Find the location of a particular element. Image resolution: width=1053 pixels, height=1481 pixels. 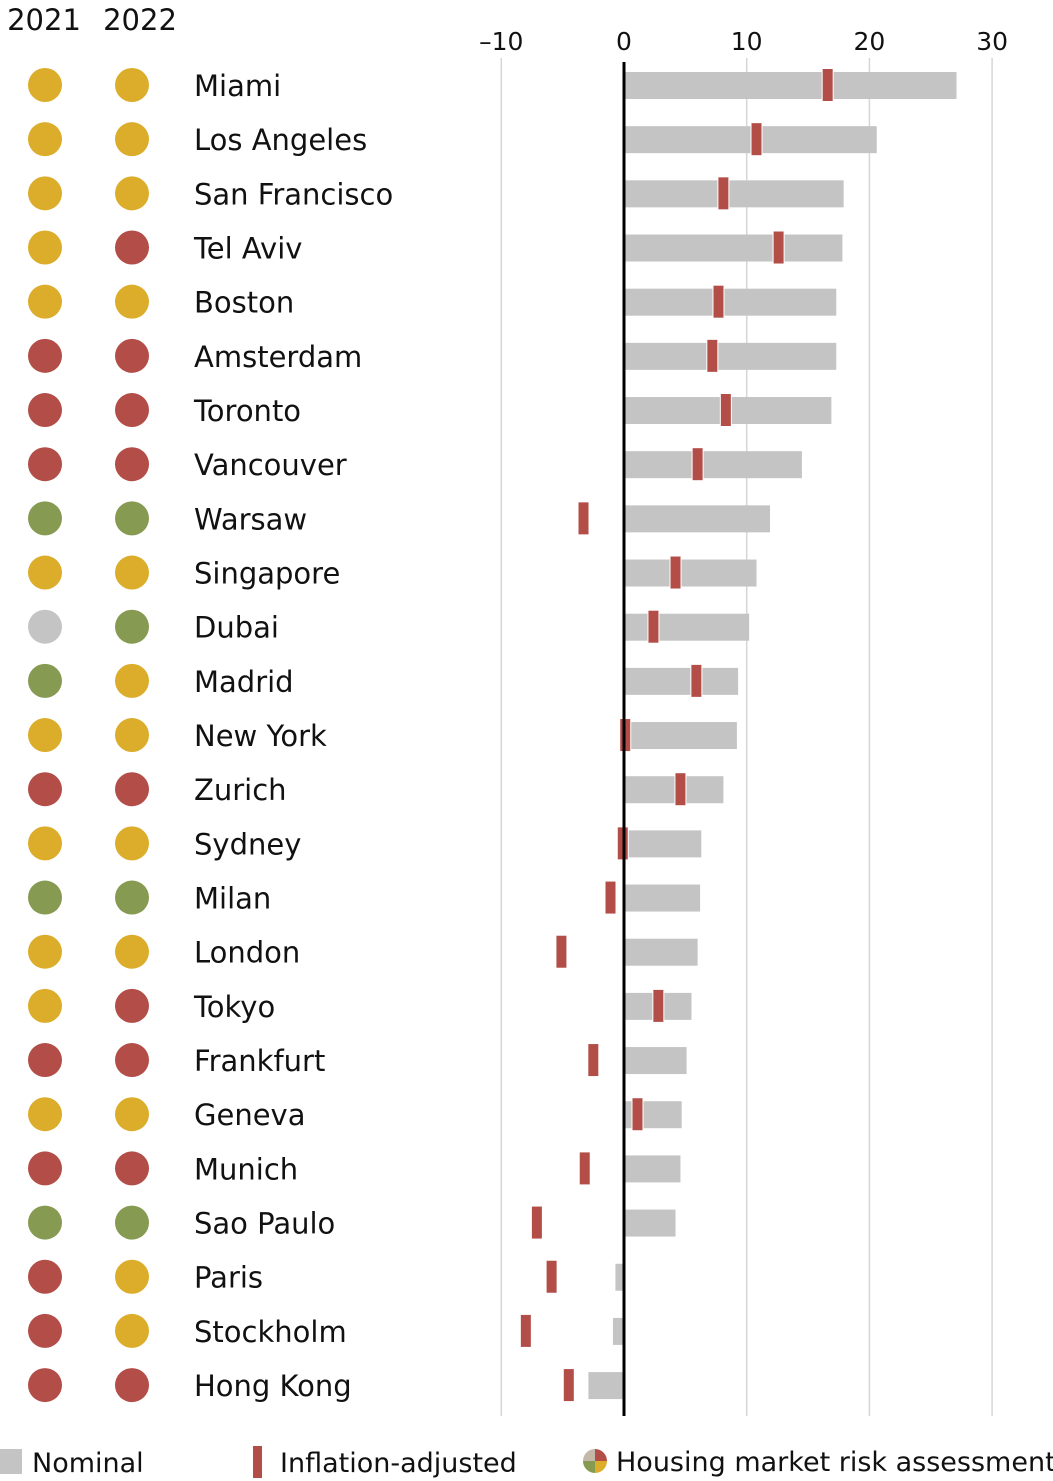

legend-nominal-label: Nominal is located at coordinates (88, 1463).